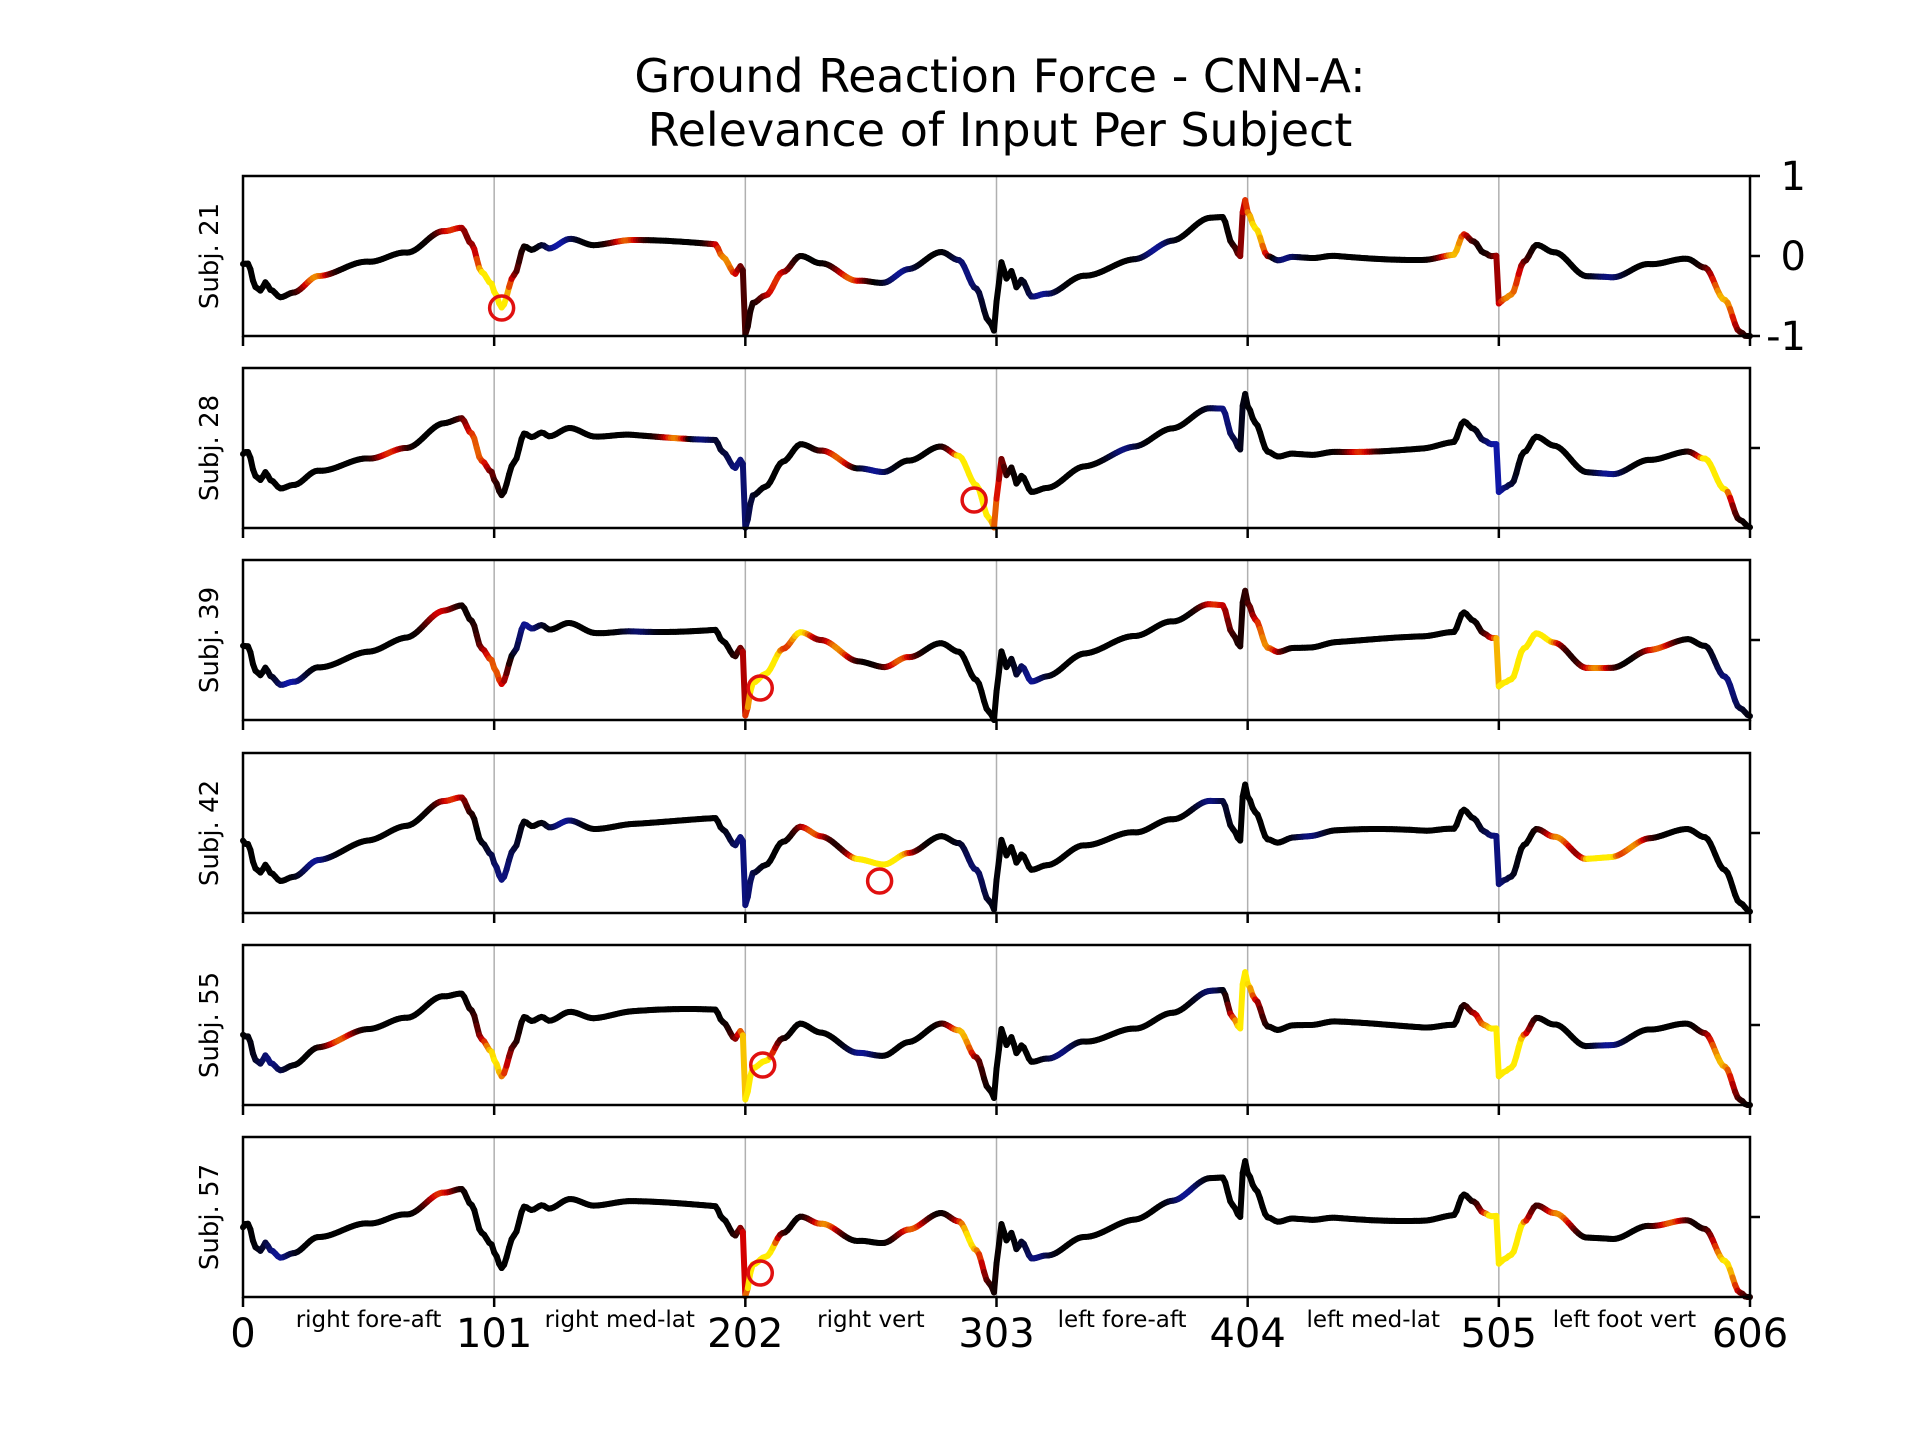  What do you see at coordinates (369, 1320) in the screenshot?
I see `segment-label: right fore-aft` at bounding box center [369, 1320].